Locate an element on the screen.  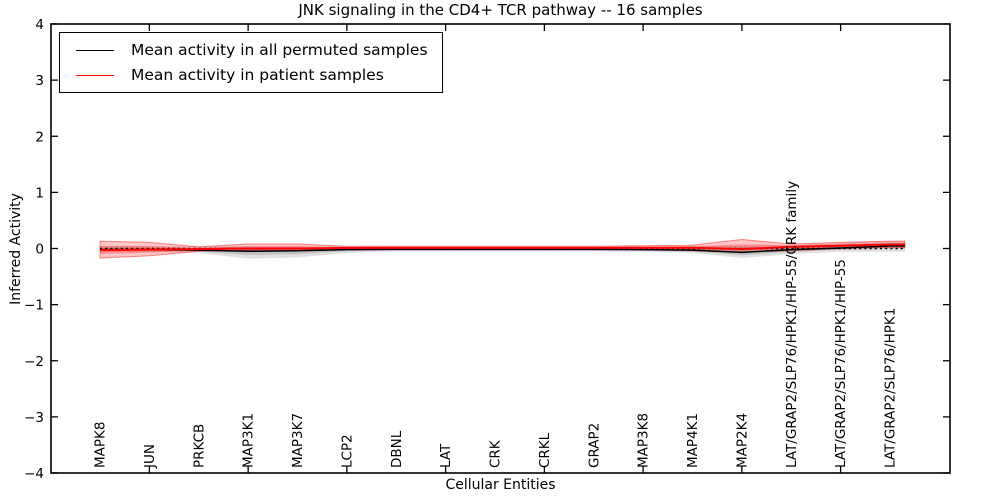
y-tick-label: 4 is located at coordinates (39, 25).